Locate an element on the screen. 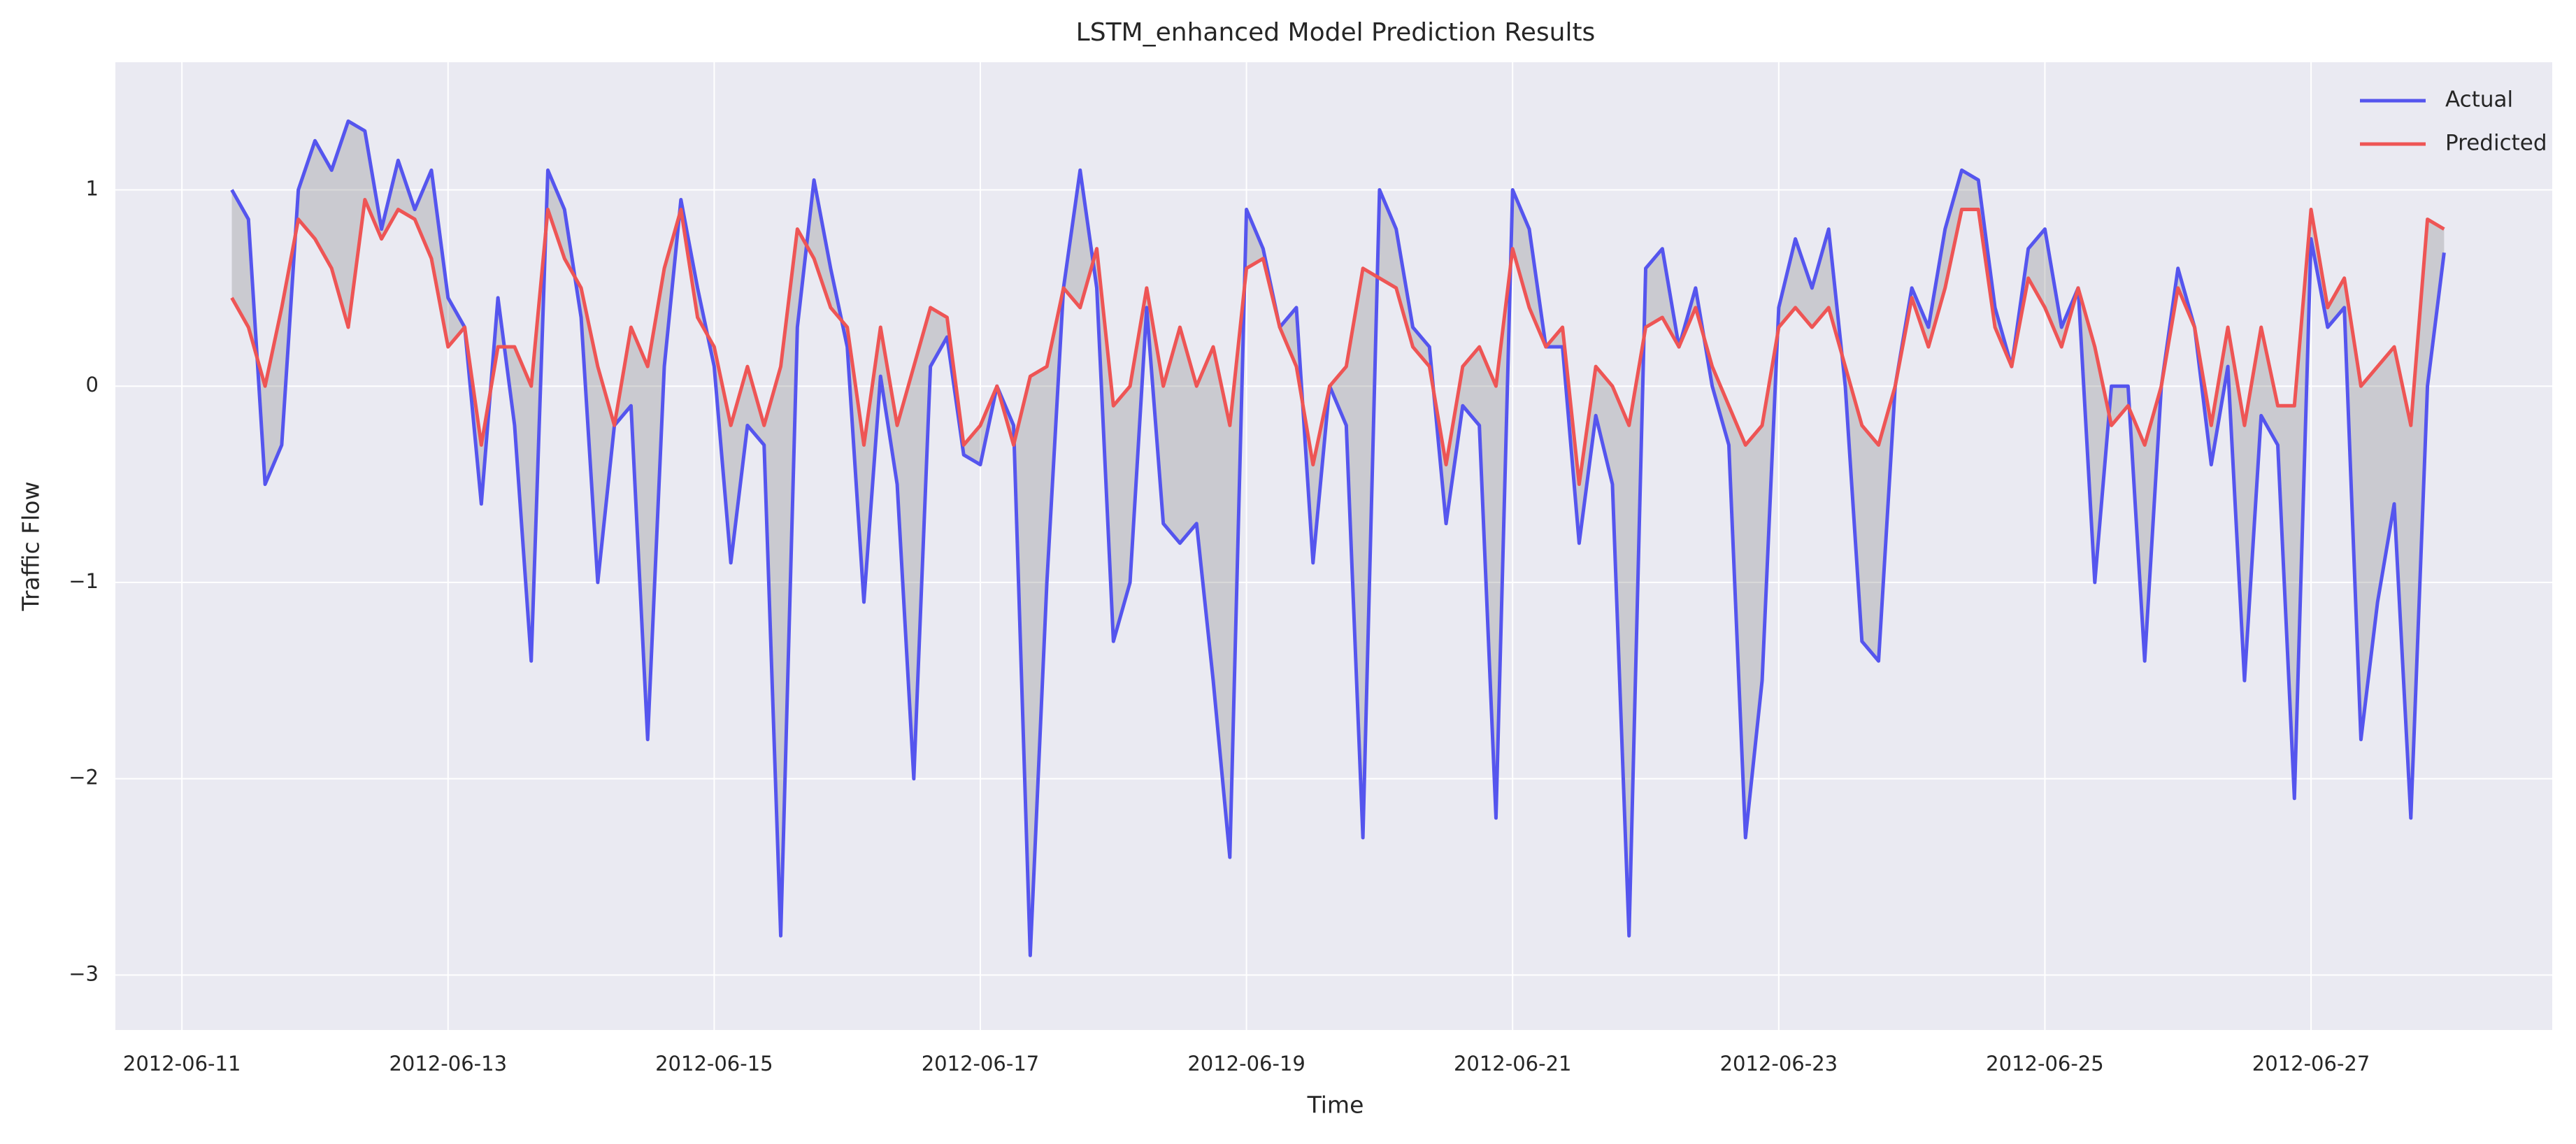  y-tick-label: 1 is located at coordinates (92, 188).